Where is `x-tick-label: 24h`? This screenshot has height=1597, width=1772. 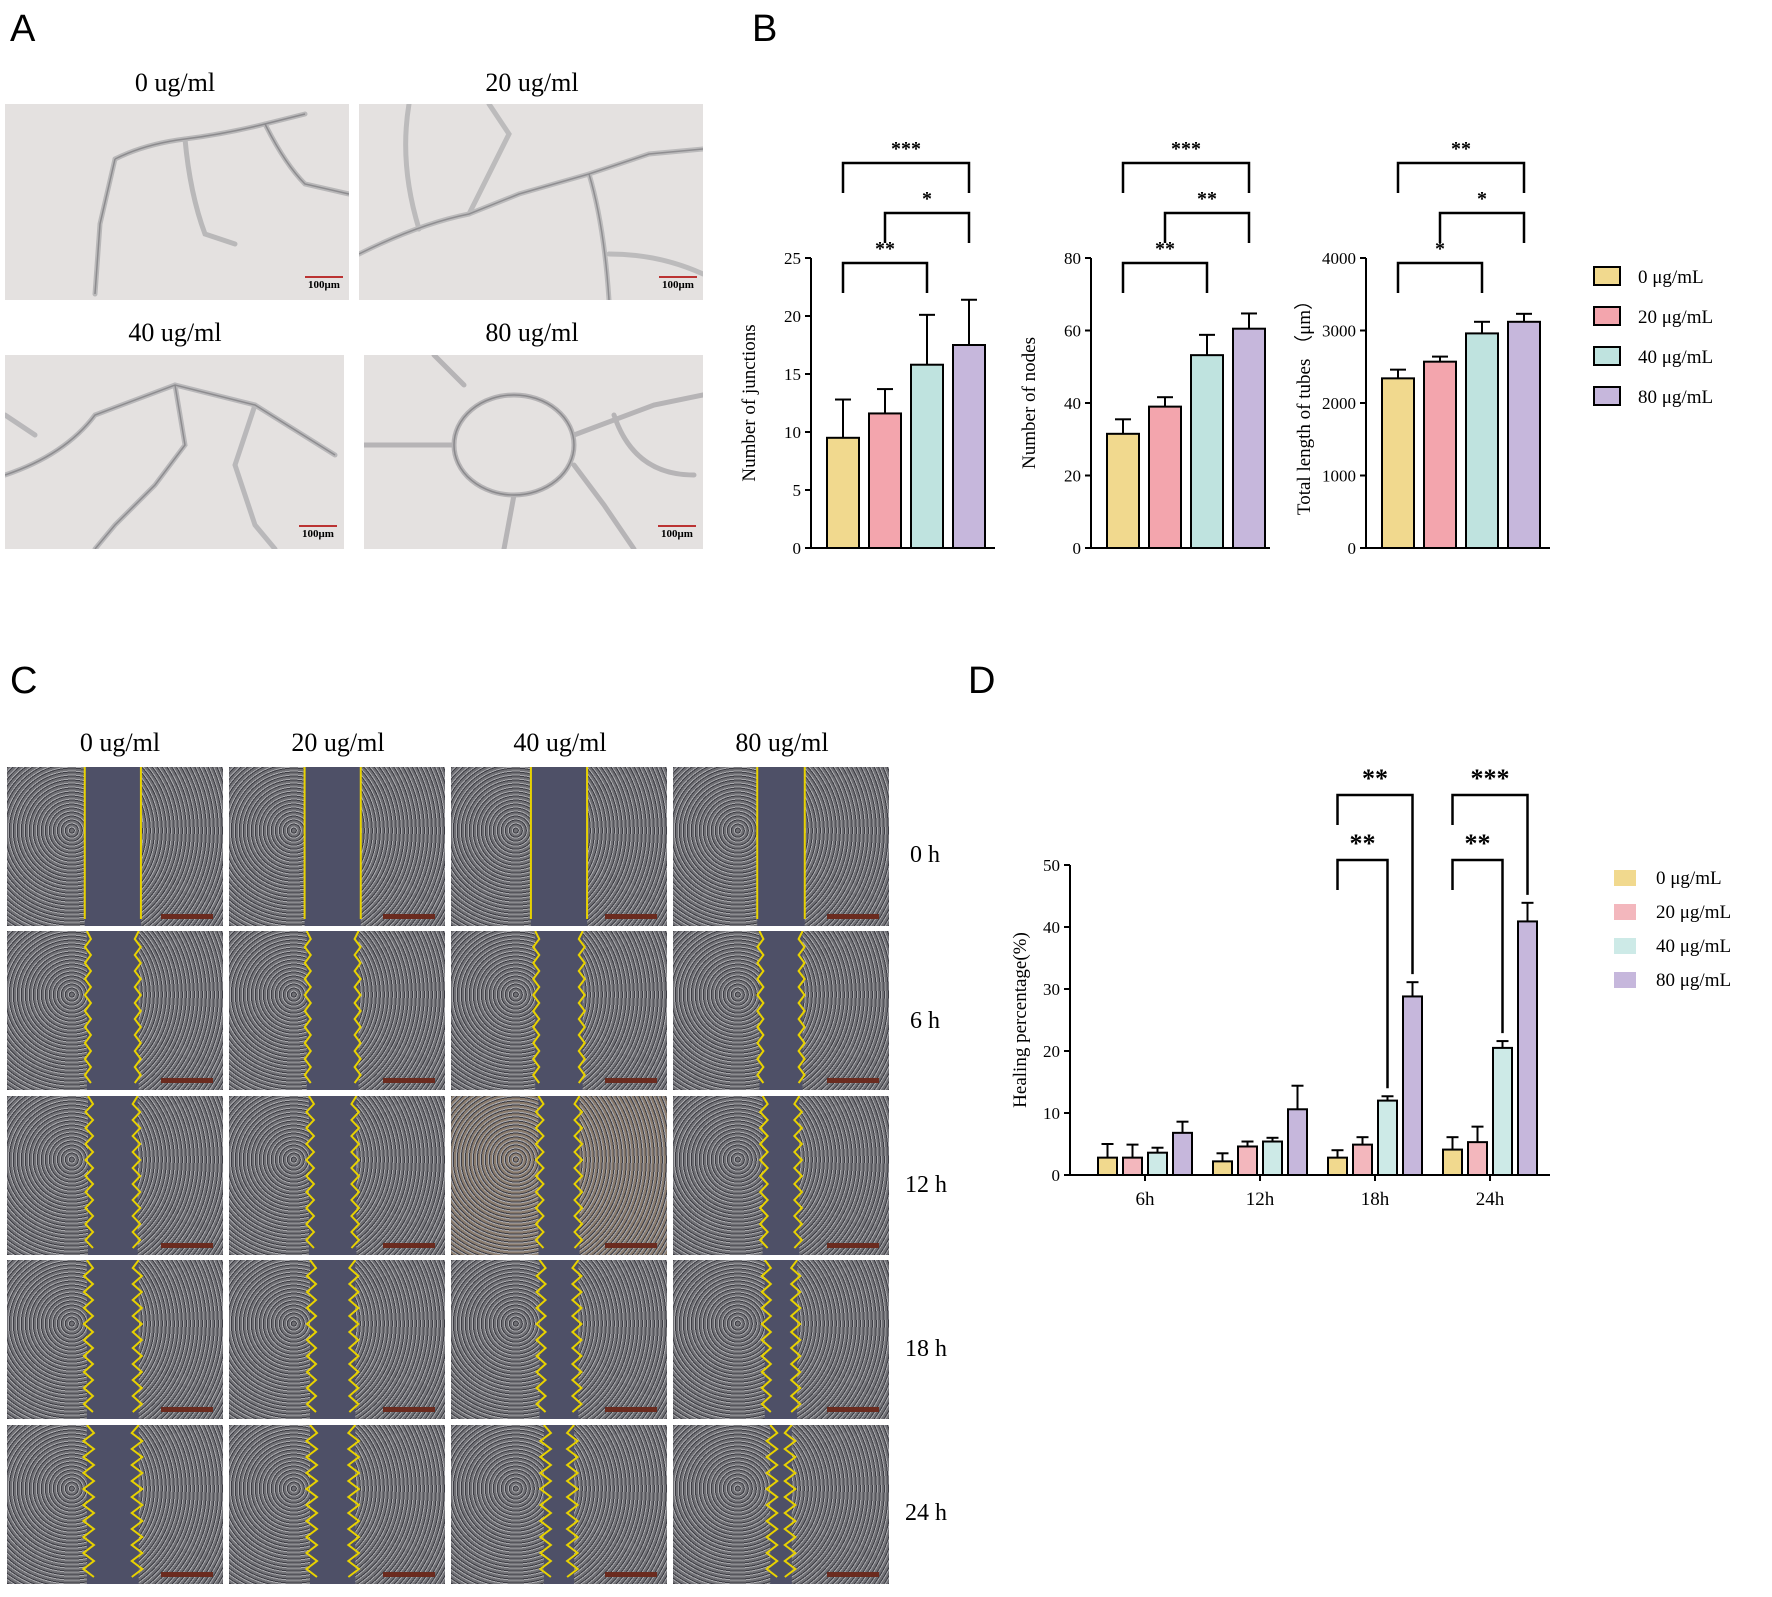
x-tick-label: 24h is located at coordinates (1490, 1199).